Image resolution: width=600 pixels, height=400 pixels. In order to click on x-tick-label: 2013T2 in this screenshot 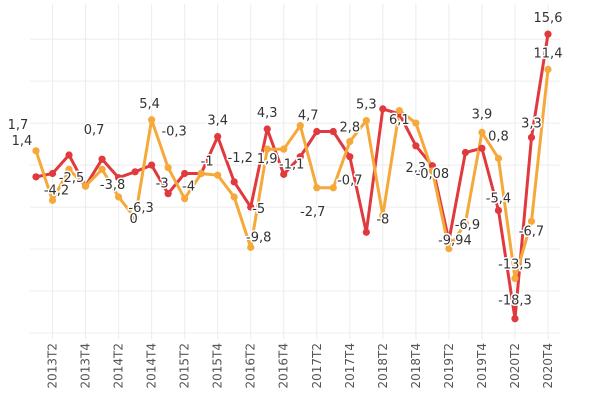, I will do `click(53, 366)`.